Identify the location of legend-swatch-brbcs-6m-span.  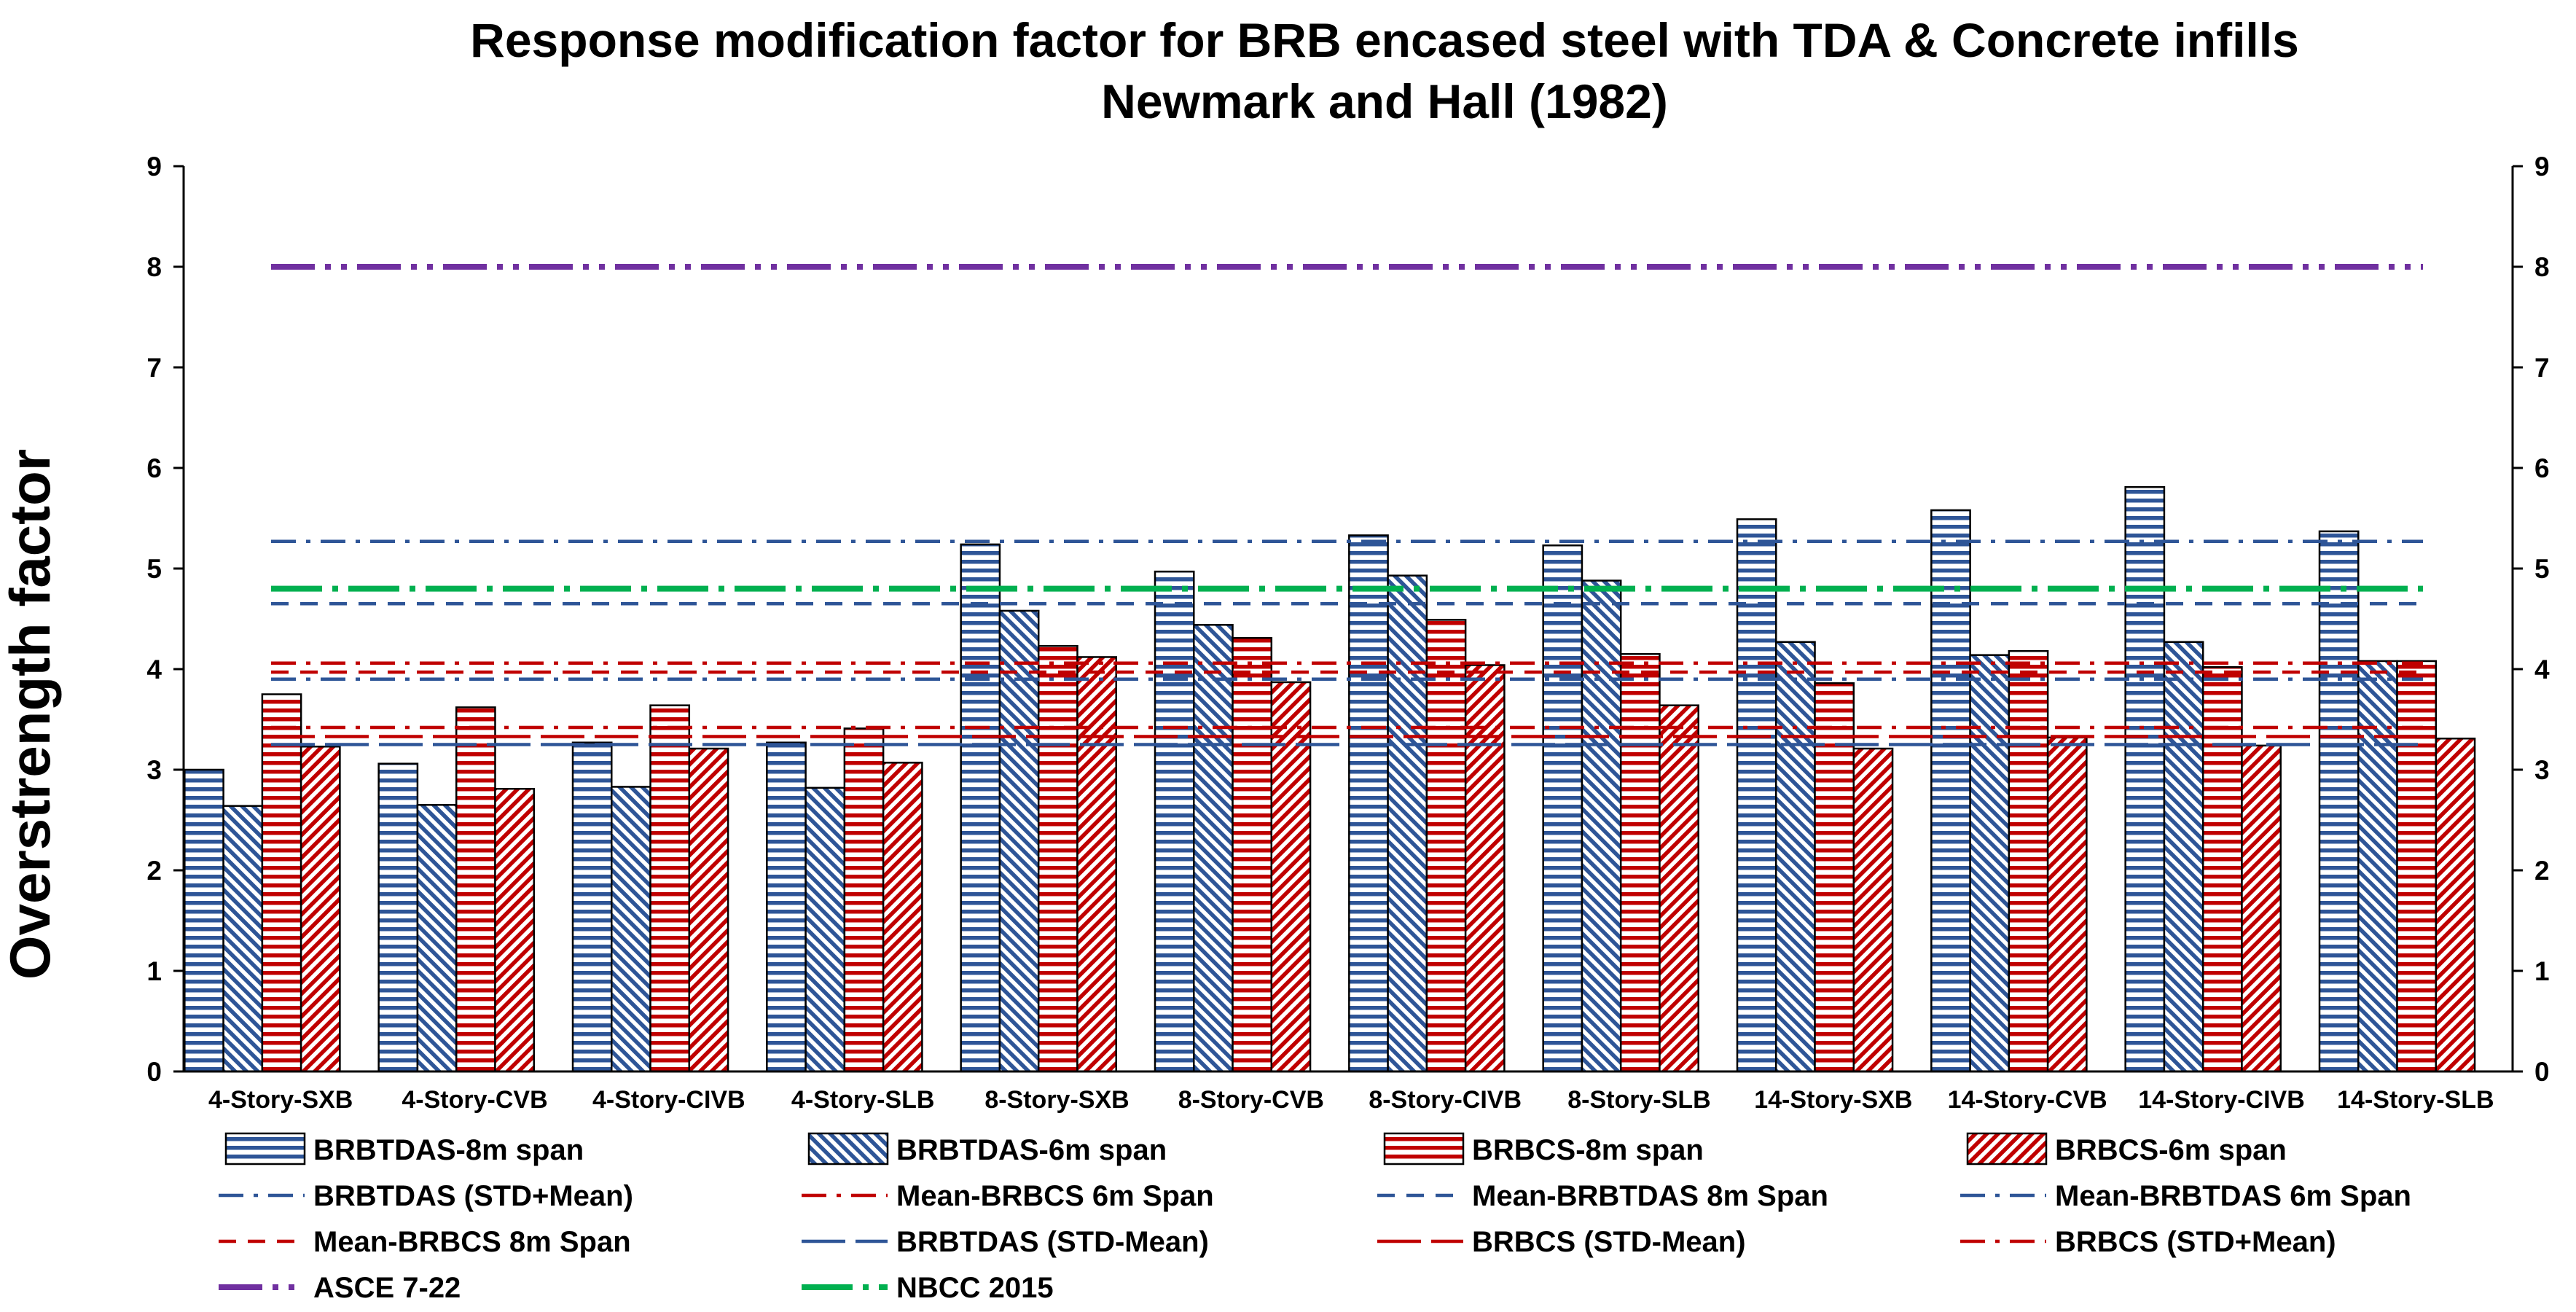
(2007, 1149).